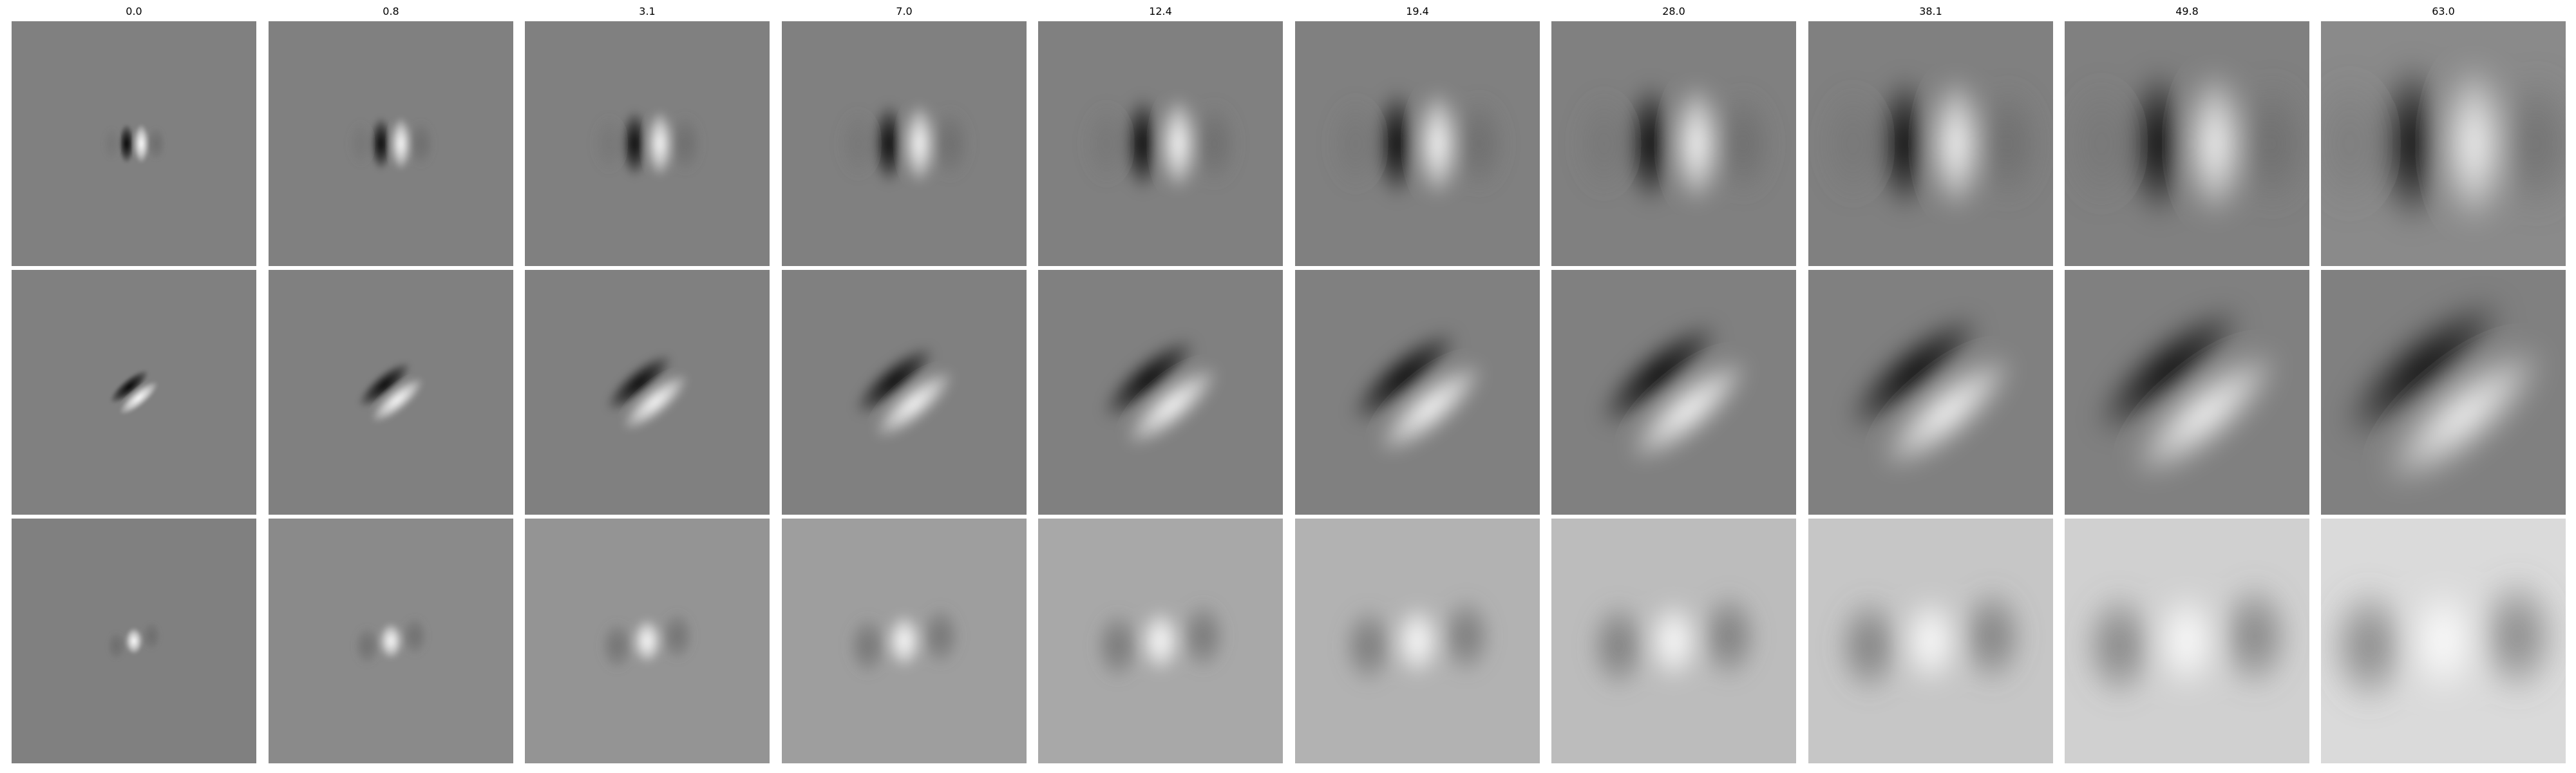 The width and height of the screenshot is (2576, 773). Describe the element at coordinates (647, 11) in the screenshot. I see `column-title: 3.1` at that location.